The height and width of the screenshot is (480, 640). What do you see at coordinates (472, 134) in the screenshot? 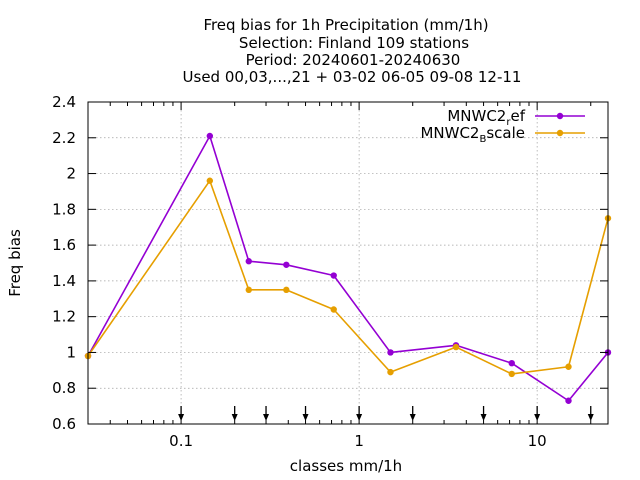
I see `legend-label: MNWC2Bscale` at bounding box center [472, 134].